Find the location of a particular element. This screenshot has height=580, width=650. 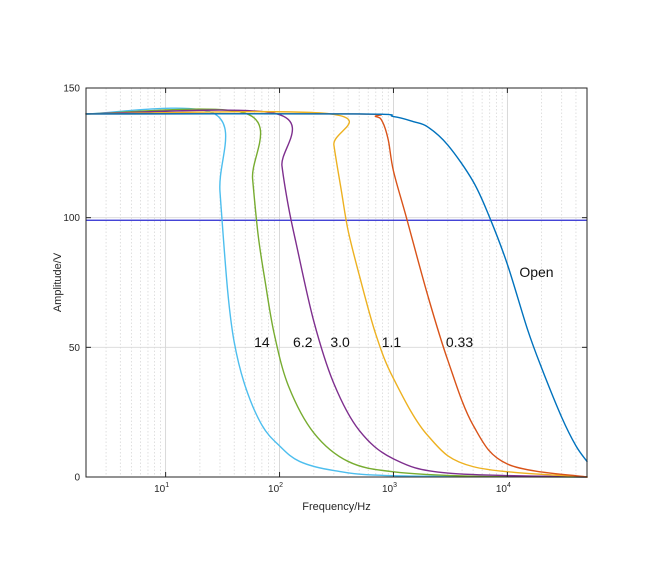

curve-label: 1.1 is located at coordinates (392, 342).